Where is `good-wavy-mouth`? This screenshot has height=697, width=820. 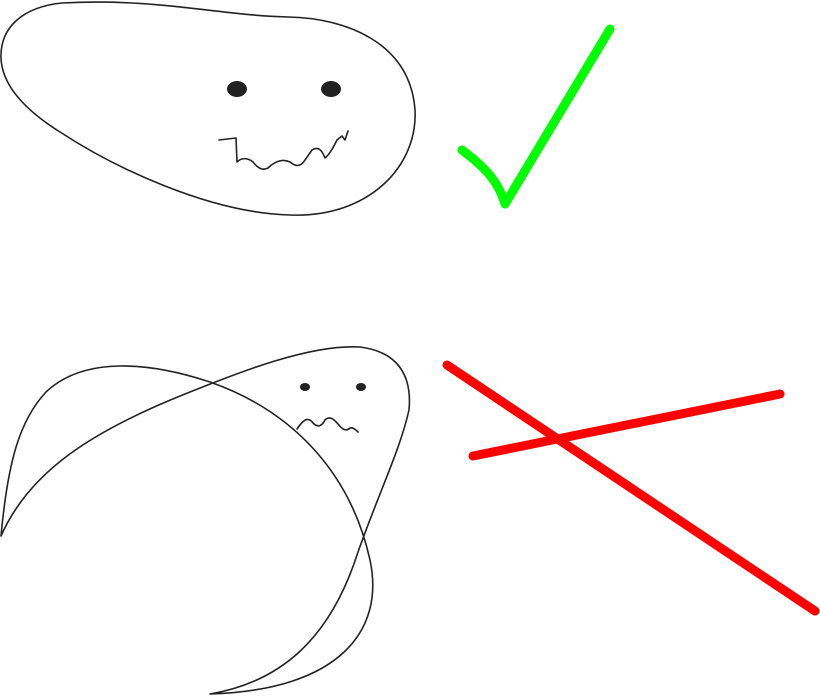
good-wavy-mouth is located at coordinates (283, 150).